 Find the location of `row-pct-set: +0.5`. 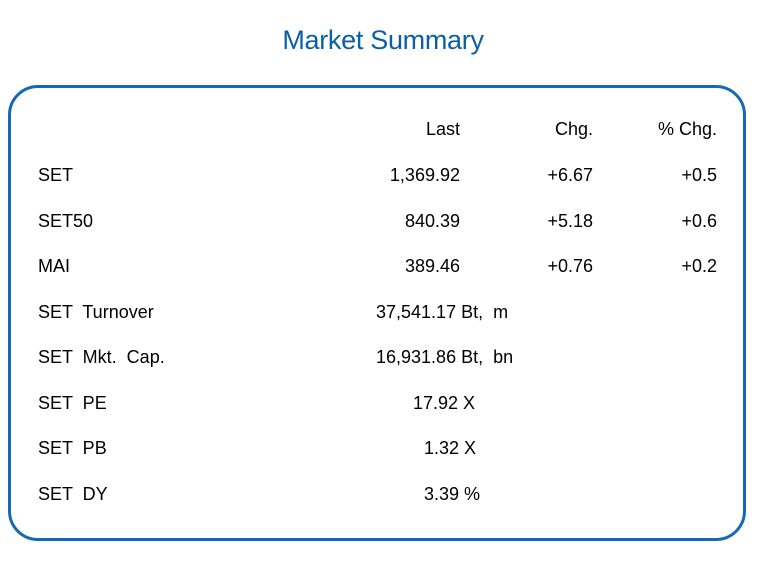

row-pct-set: +0.5 is located at coordinates (699, 175).